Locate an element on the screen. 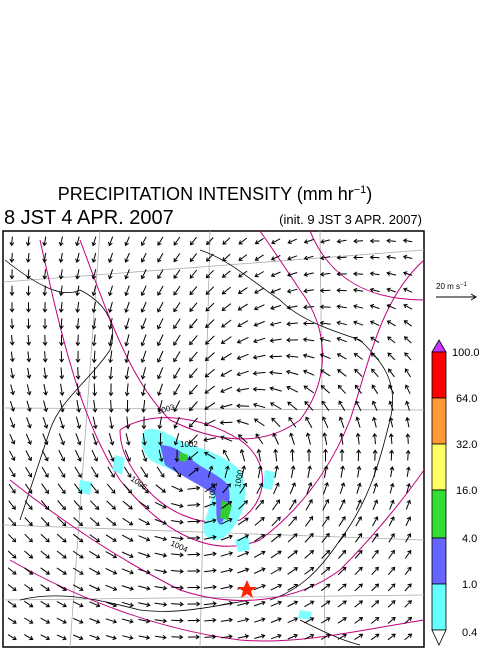 The image size is (500, 655). colorbar-segment is located at coordinates (439, 467).